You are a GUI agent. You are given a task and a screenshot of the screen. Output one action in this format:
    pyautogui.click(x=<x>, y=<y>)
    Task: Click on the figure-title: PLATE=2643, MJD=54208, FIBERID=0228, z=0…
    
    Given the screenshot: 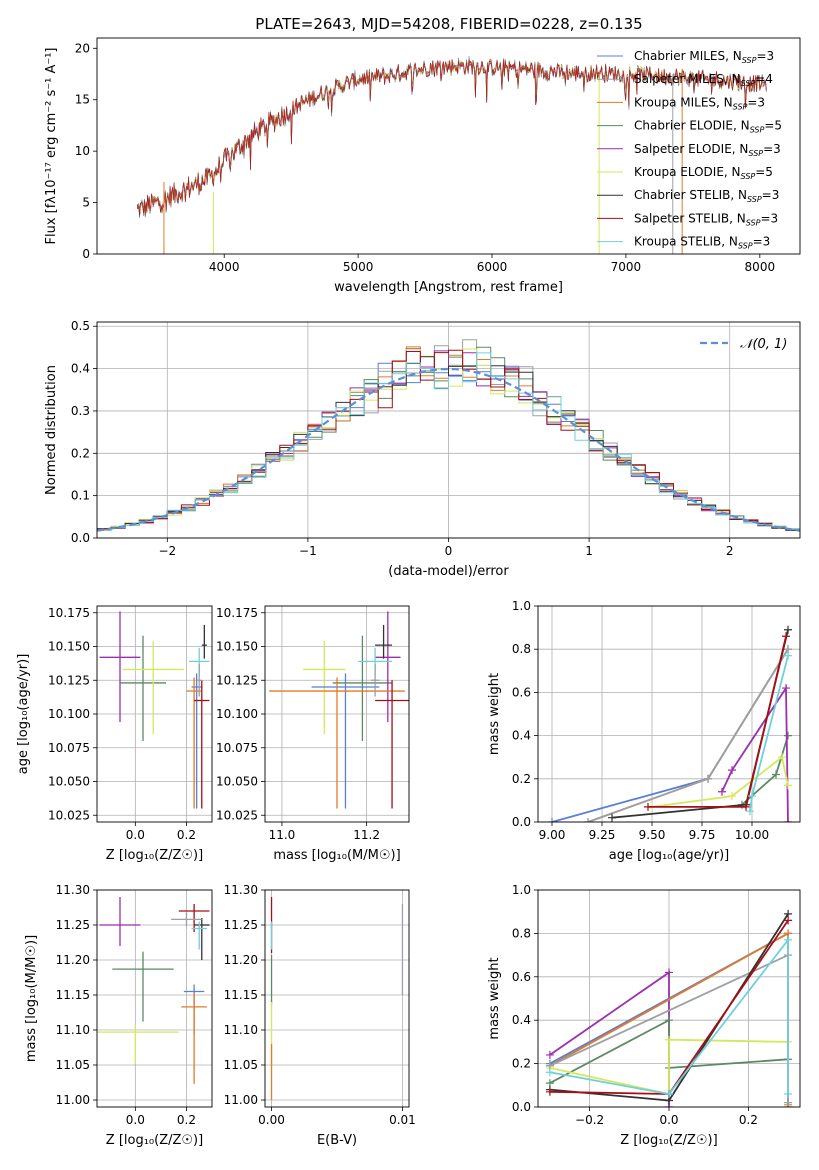 What is the action you would take?
    pyautogui.click(x=448, y=24)
    